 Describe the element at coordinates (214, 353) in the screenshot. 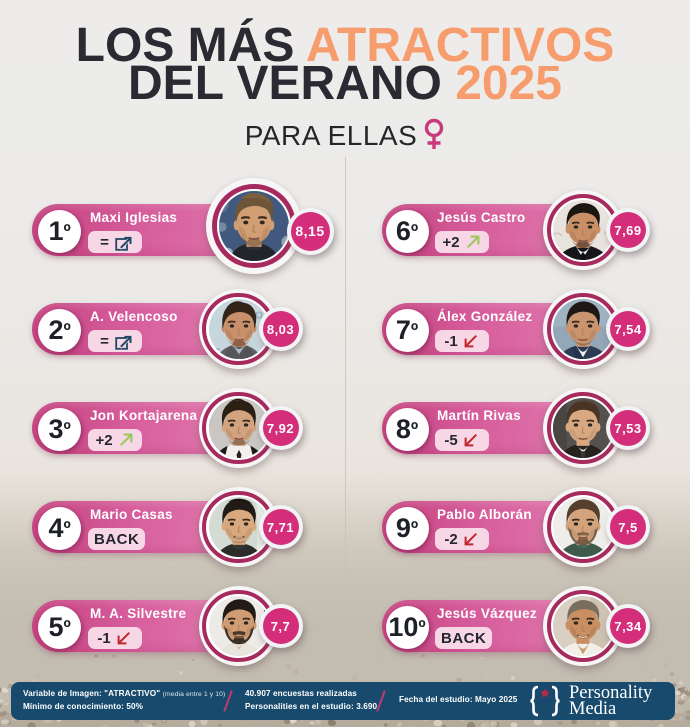

I see `svg-text: GC` at that location.